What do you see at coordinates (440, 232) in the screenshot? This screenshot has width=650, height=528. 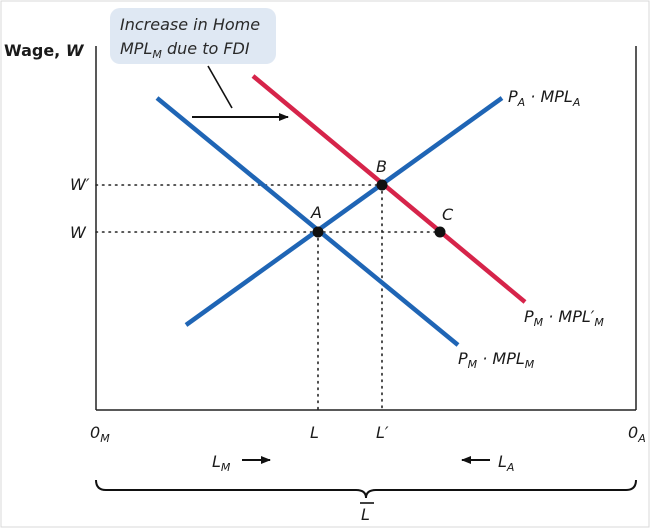 I see `point-c-marker` at bounding box center [440, 232].